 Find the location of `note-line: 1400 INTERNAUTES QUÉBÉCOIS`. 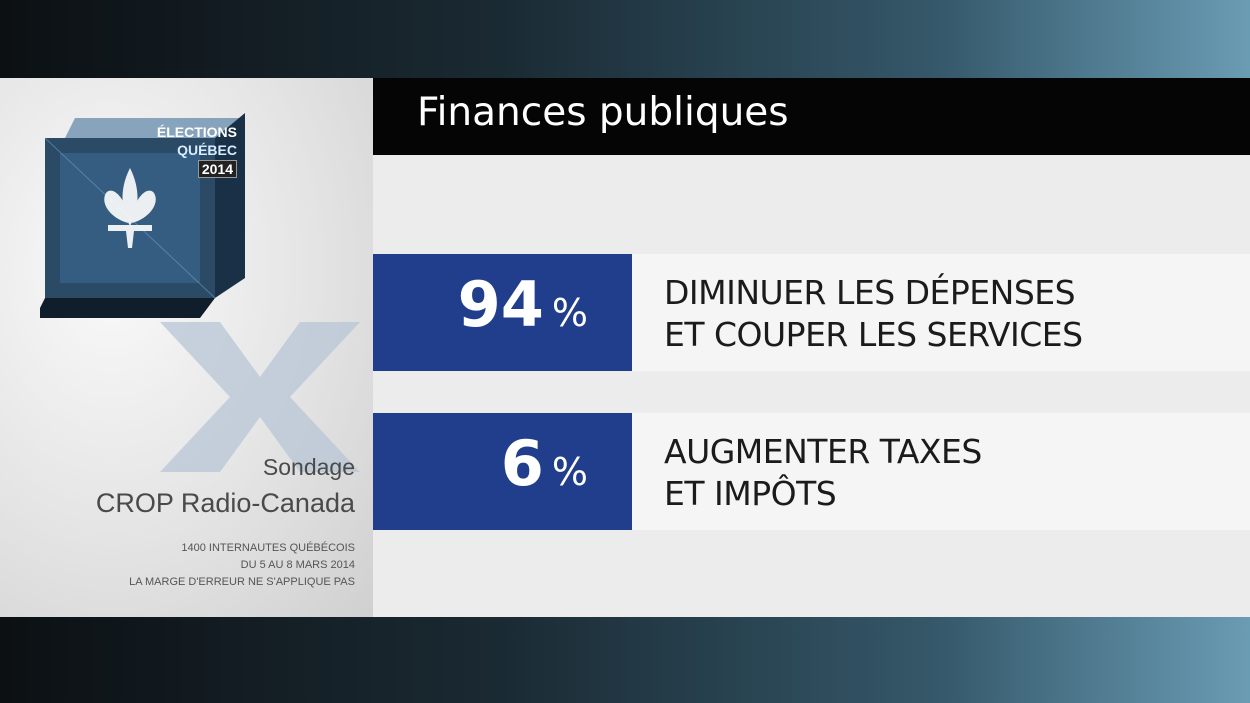

note-line: 1400 INTERNAUTES QUÉBÉCOIS is located at coordinates (268, 548).